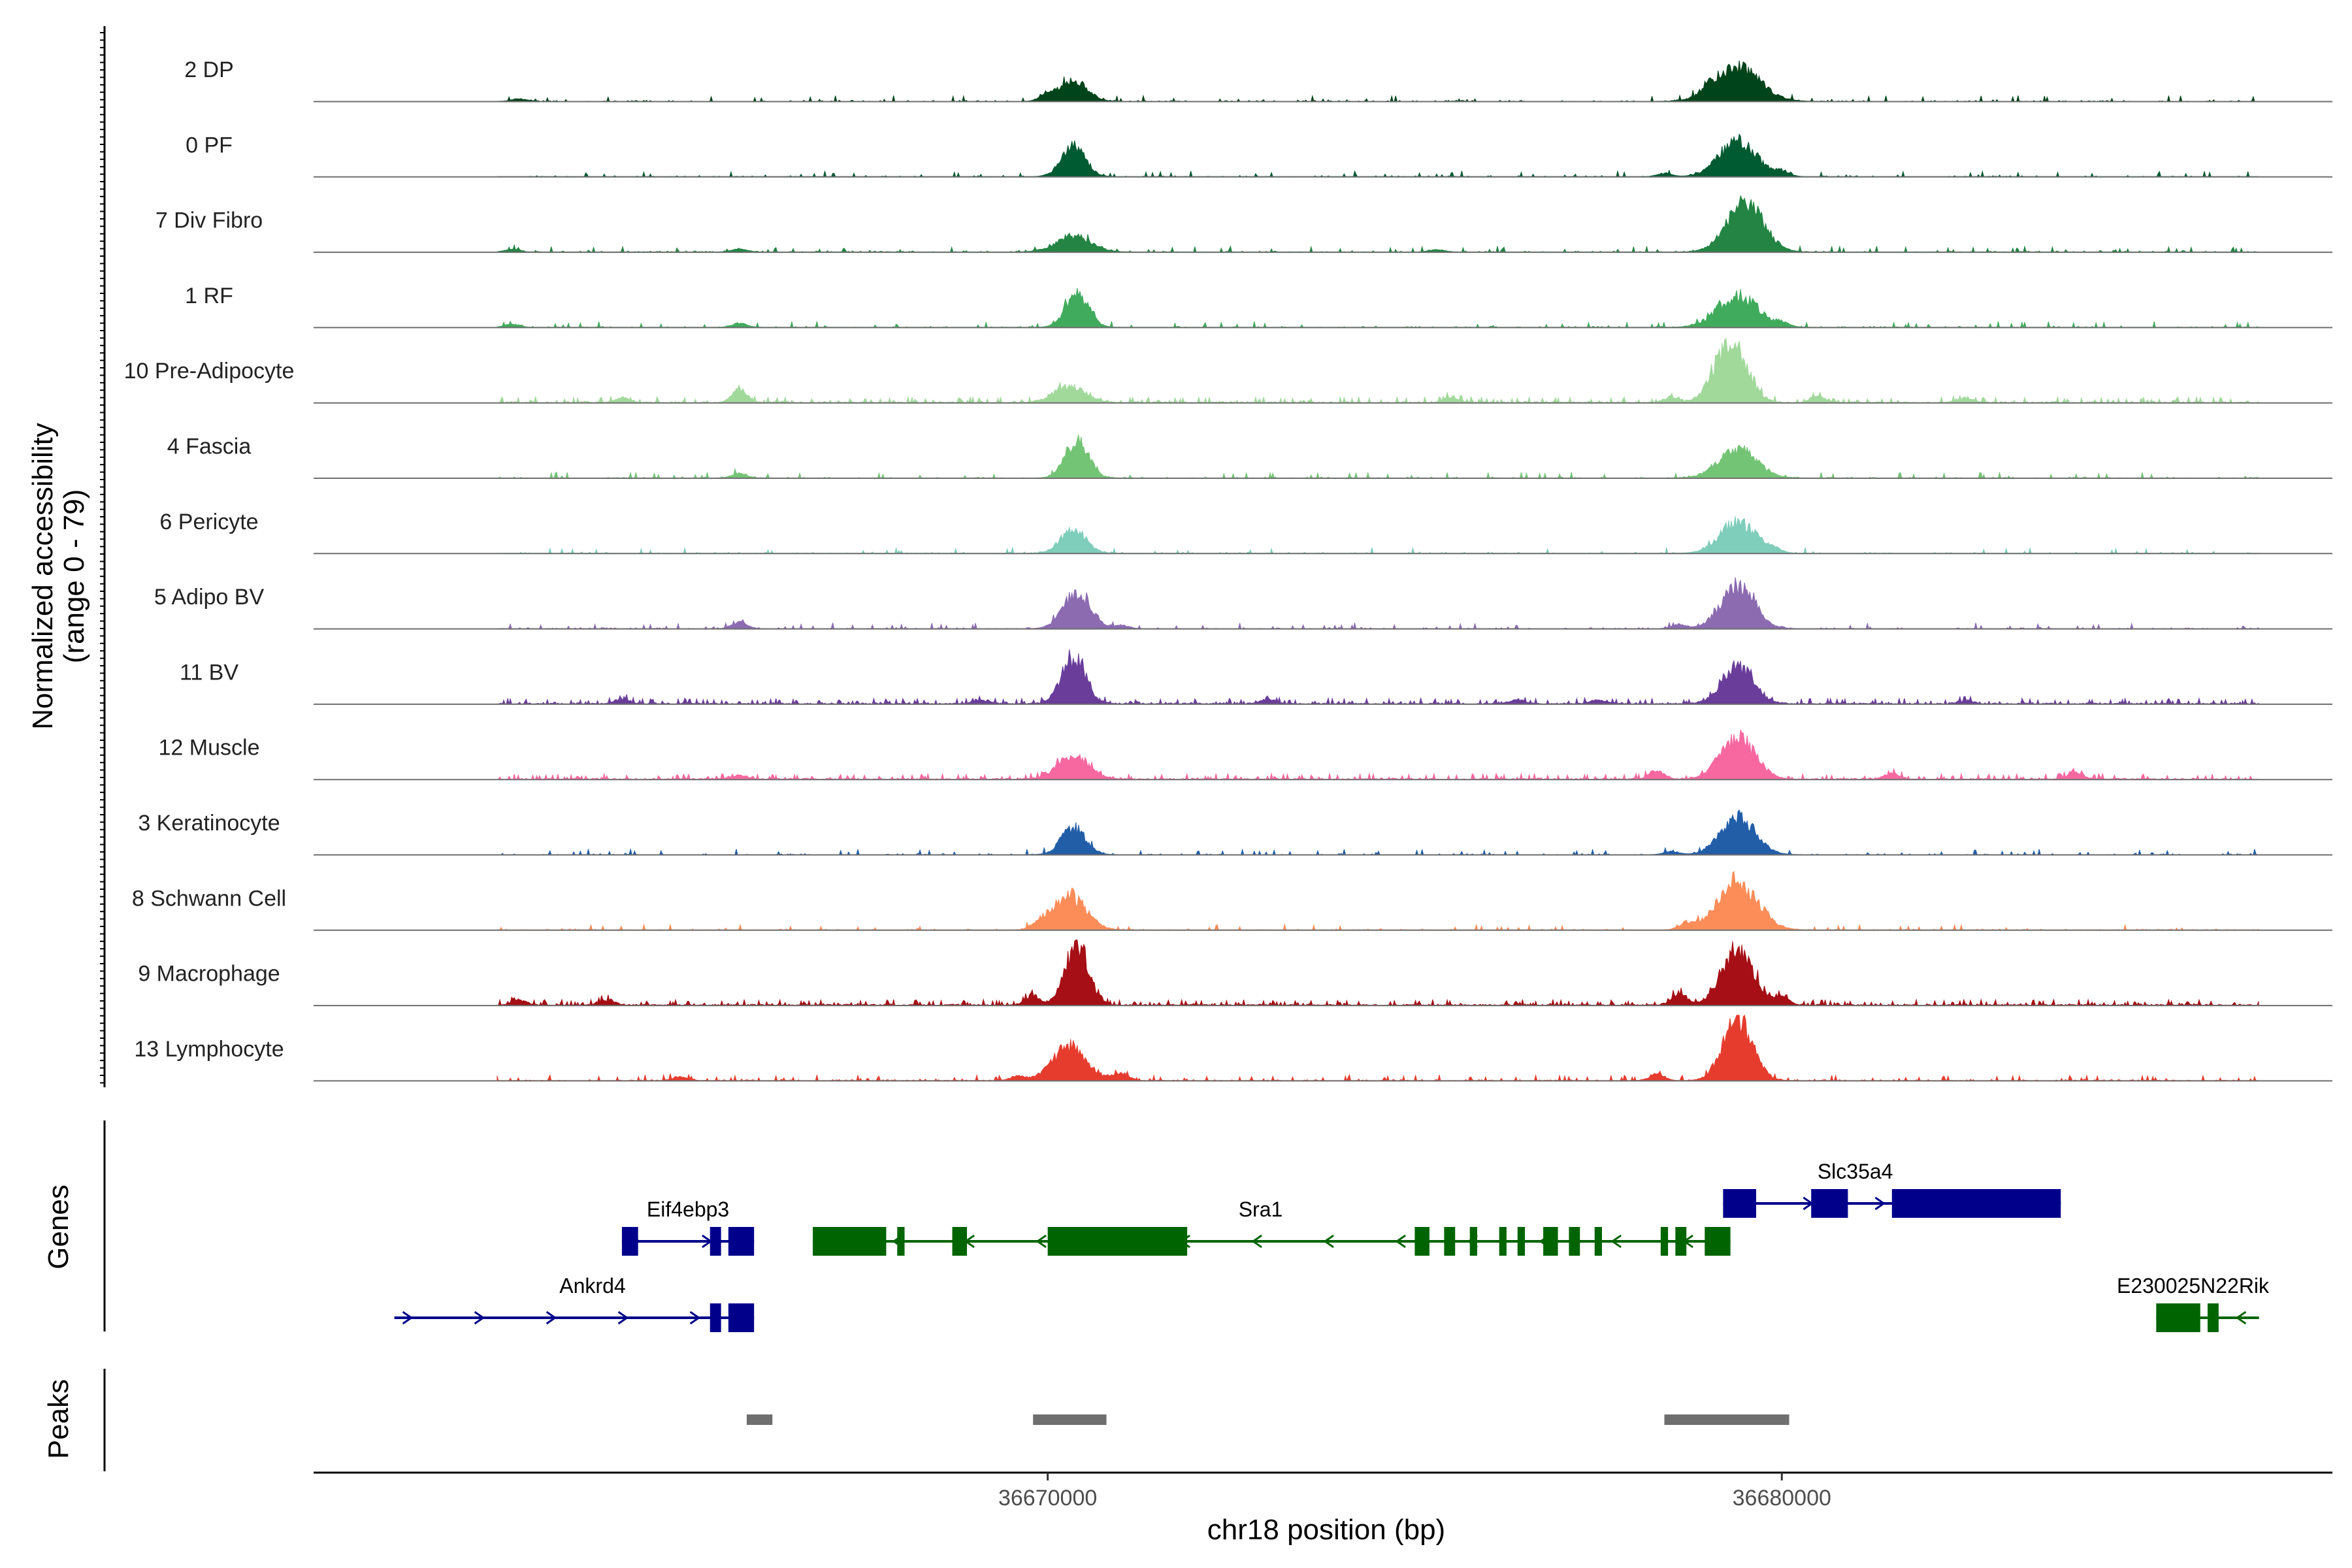 The width and height of the screenshot is (2352, 1568). Describe the element at coordinates (74, 576) in the screenshot. I see `y-axis-subtitle: (range 0 - 79)` at that location.